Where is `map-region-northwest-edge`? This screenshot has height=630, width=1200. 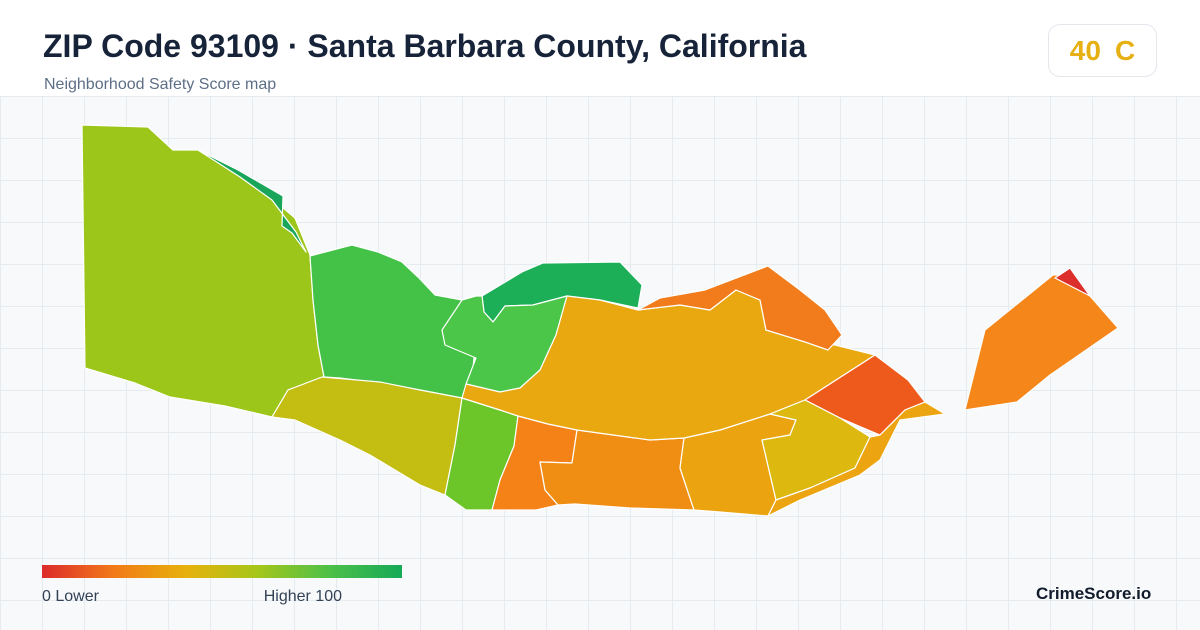
map-region-northwest-edge is located at coordinates (252, 201).